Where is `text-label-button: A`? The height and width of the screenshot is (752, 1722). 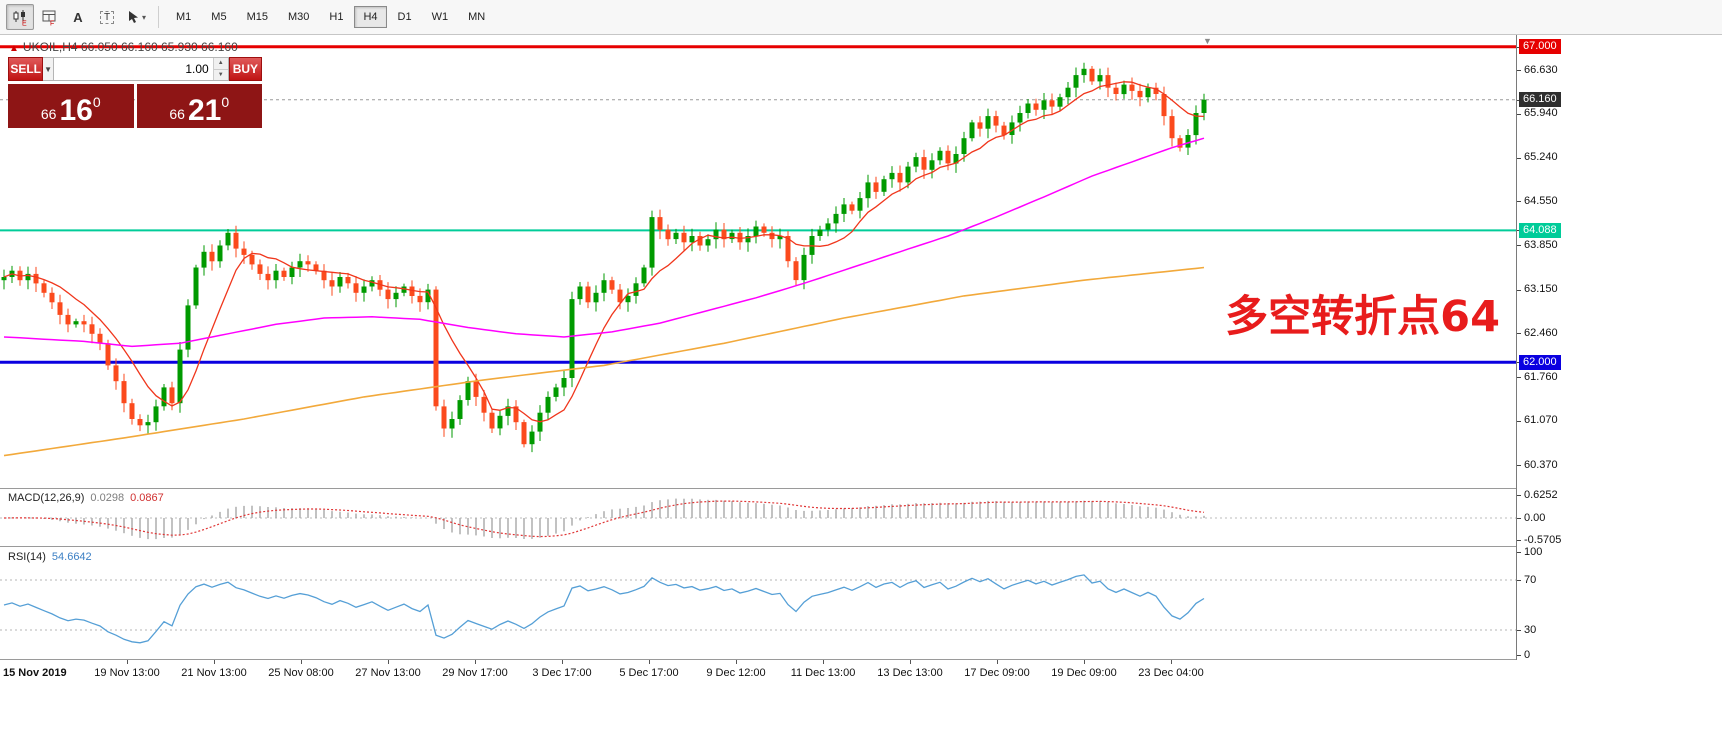 text-label-button: A is located at coordinates (78, 17).